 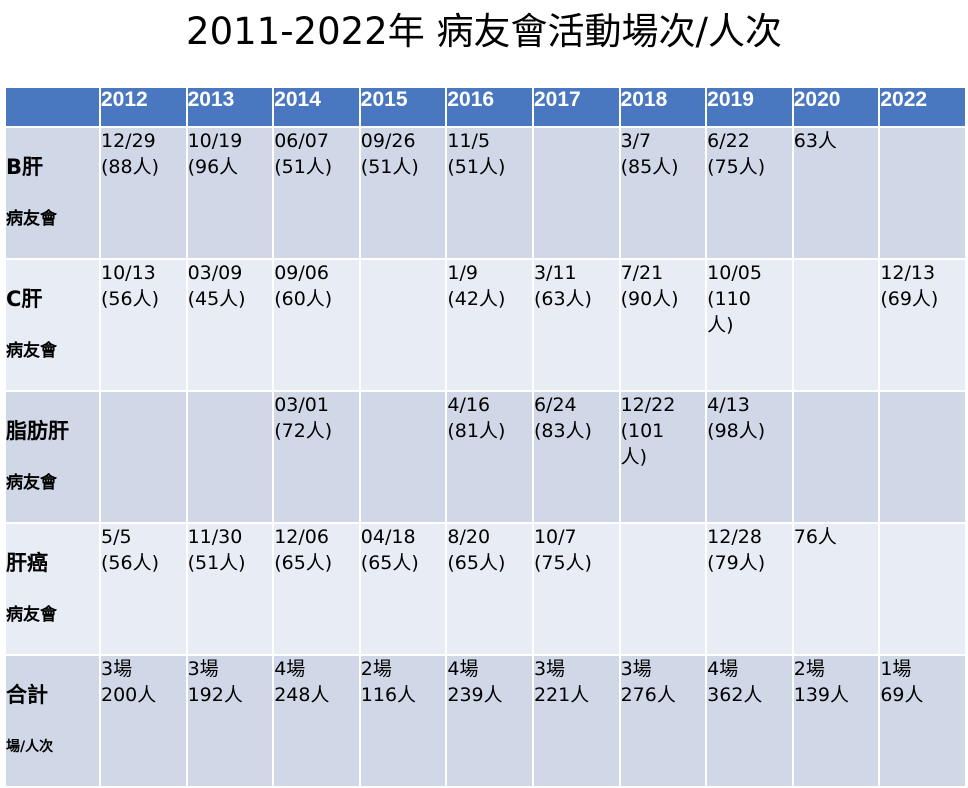 I want to click on table-cell: 12/22 (101 人), so click(x=663, y=457).